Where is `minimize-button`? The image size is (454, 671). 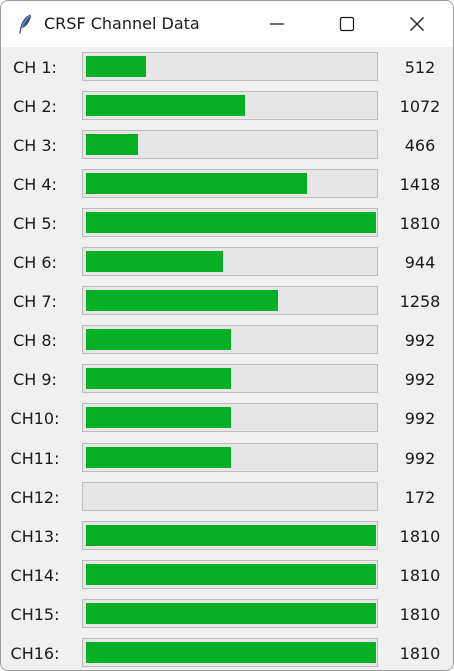 minimize-button is located at coordinates (277, 24).